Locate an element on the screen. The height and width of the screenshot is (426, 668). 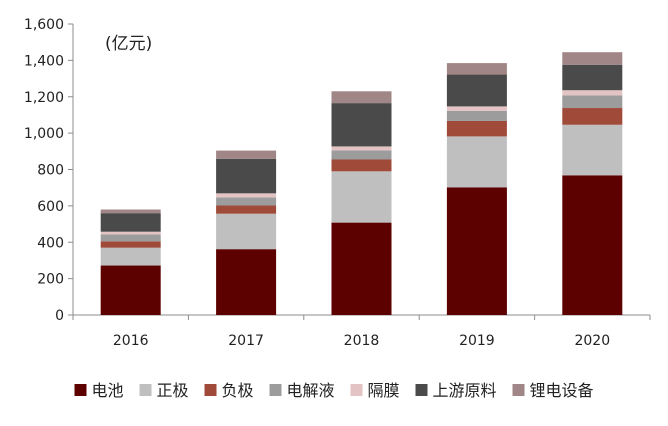
y-tick-label: 0 is located at coordinates (59, 316).